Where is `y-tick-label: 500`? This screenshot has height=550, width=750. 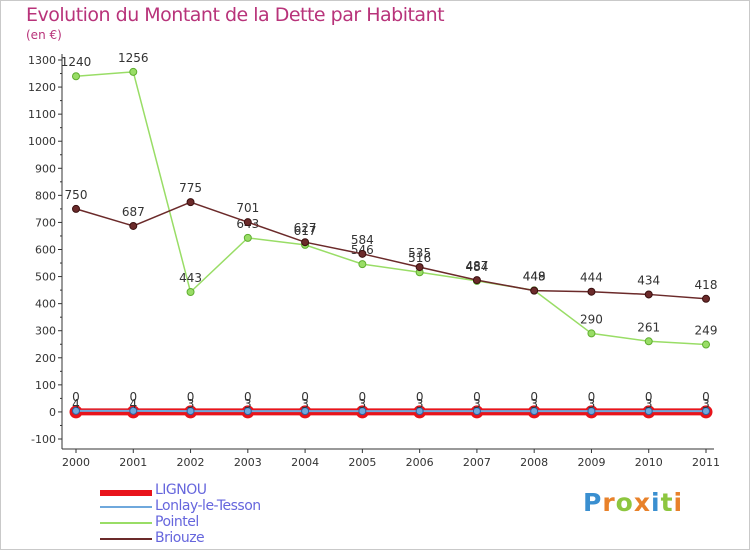
y-tick-label: 500 is located at coordinates (45, 277).